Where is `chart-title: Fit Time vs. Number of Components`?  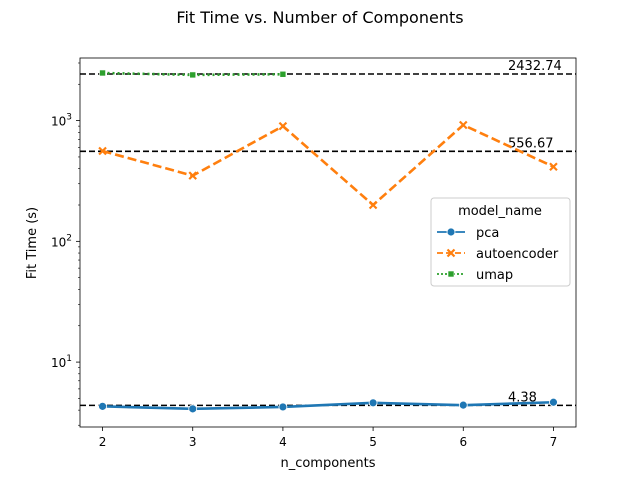
chart-title: Fit Time vs. Number of Components is located at coordinates (319, 17).